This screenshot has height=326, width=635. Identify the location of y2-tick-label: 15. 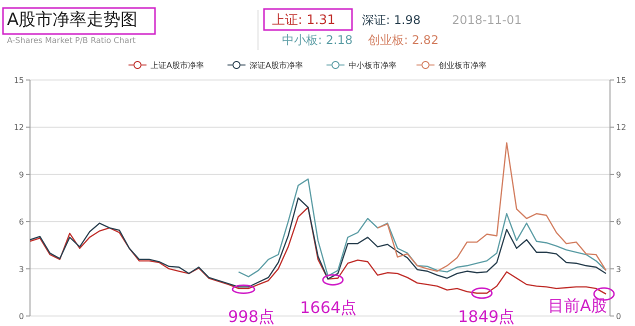
(621, 80).